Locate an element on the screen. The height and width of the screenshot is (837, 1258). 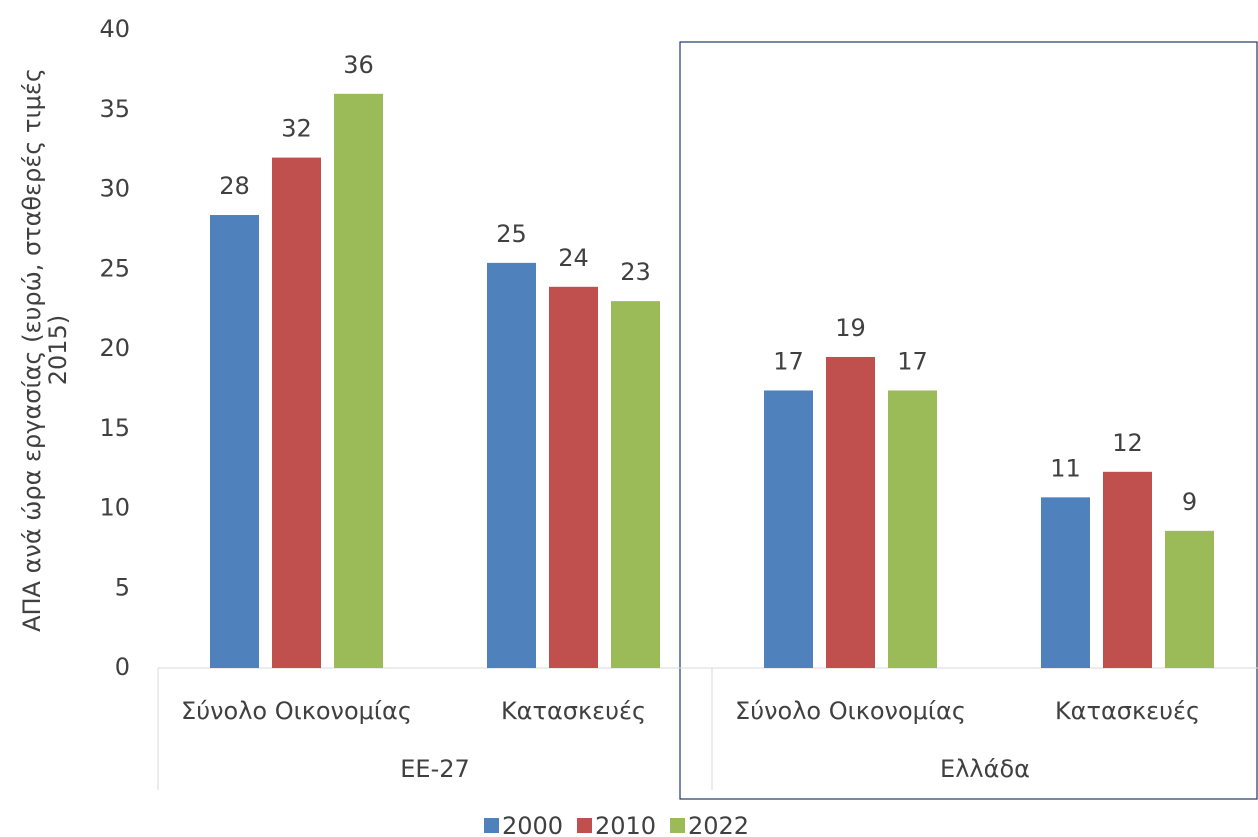
group-label: Ελλάδα is located at coordinates (985, 769).